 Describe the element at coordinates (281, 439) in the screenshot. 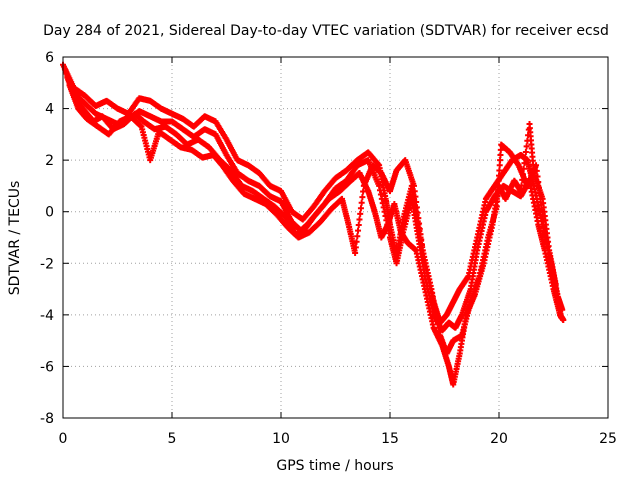

I see `x-tick-label: 10` at that location.